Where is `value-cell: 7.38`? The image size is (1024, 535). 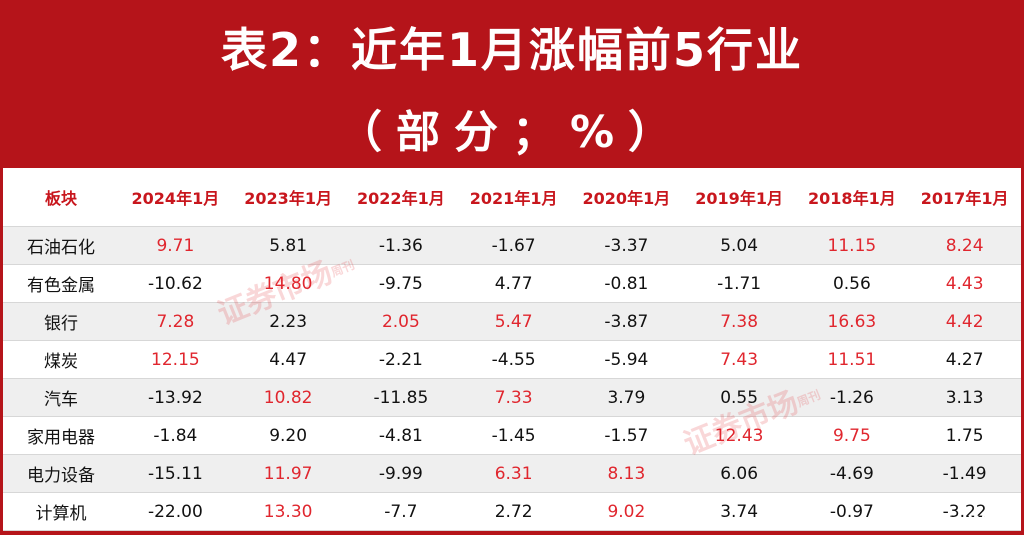
value-cell: 7.38 is located at coordinates (739, 321).